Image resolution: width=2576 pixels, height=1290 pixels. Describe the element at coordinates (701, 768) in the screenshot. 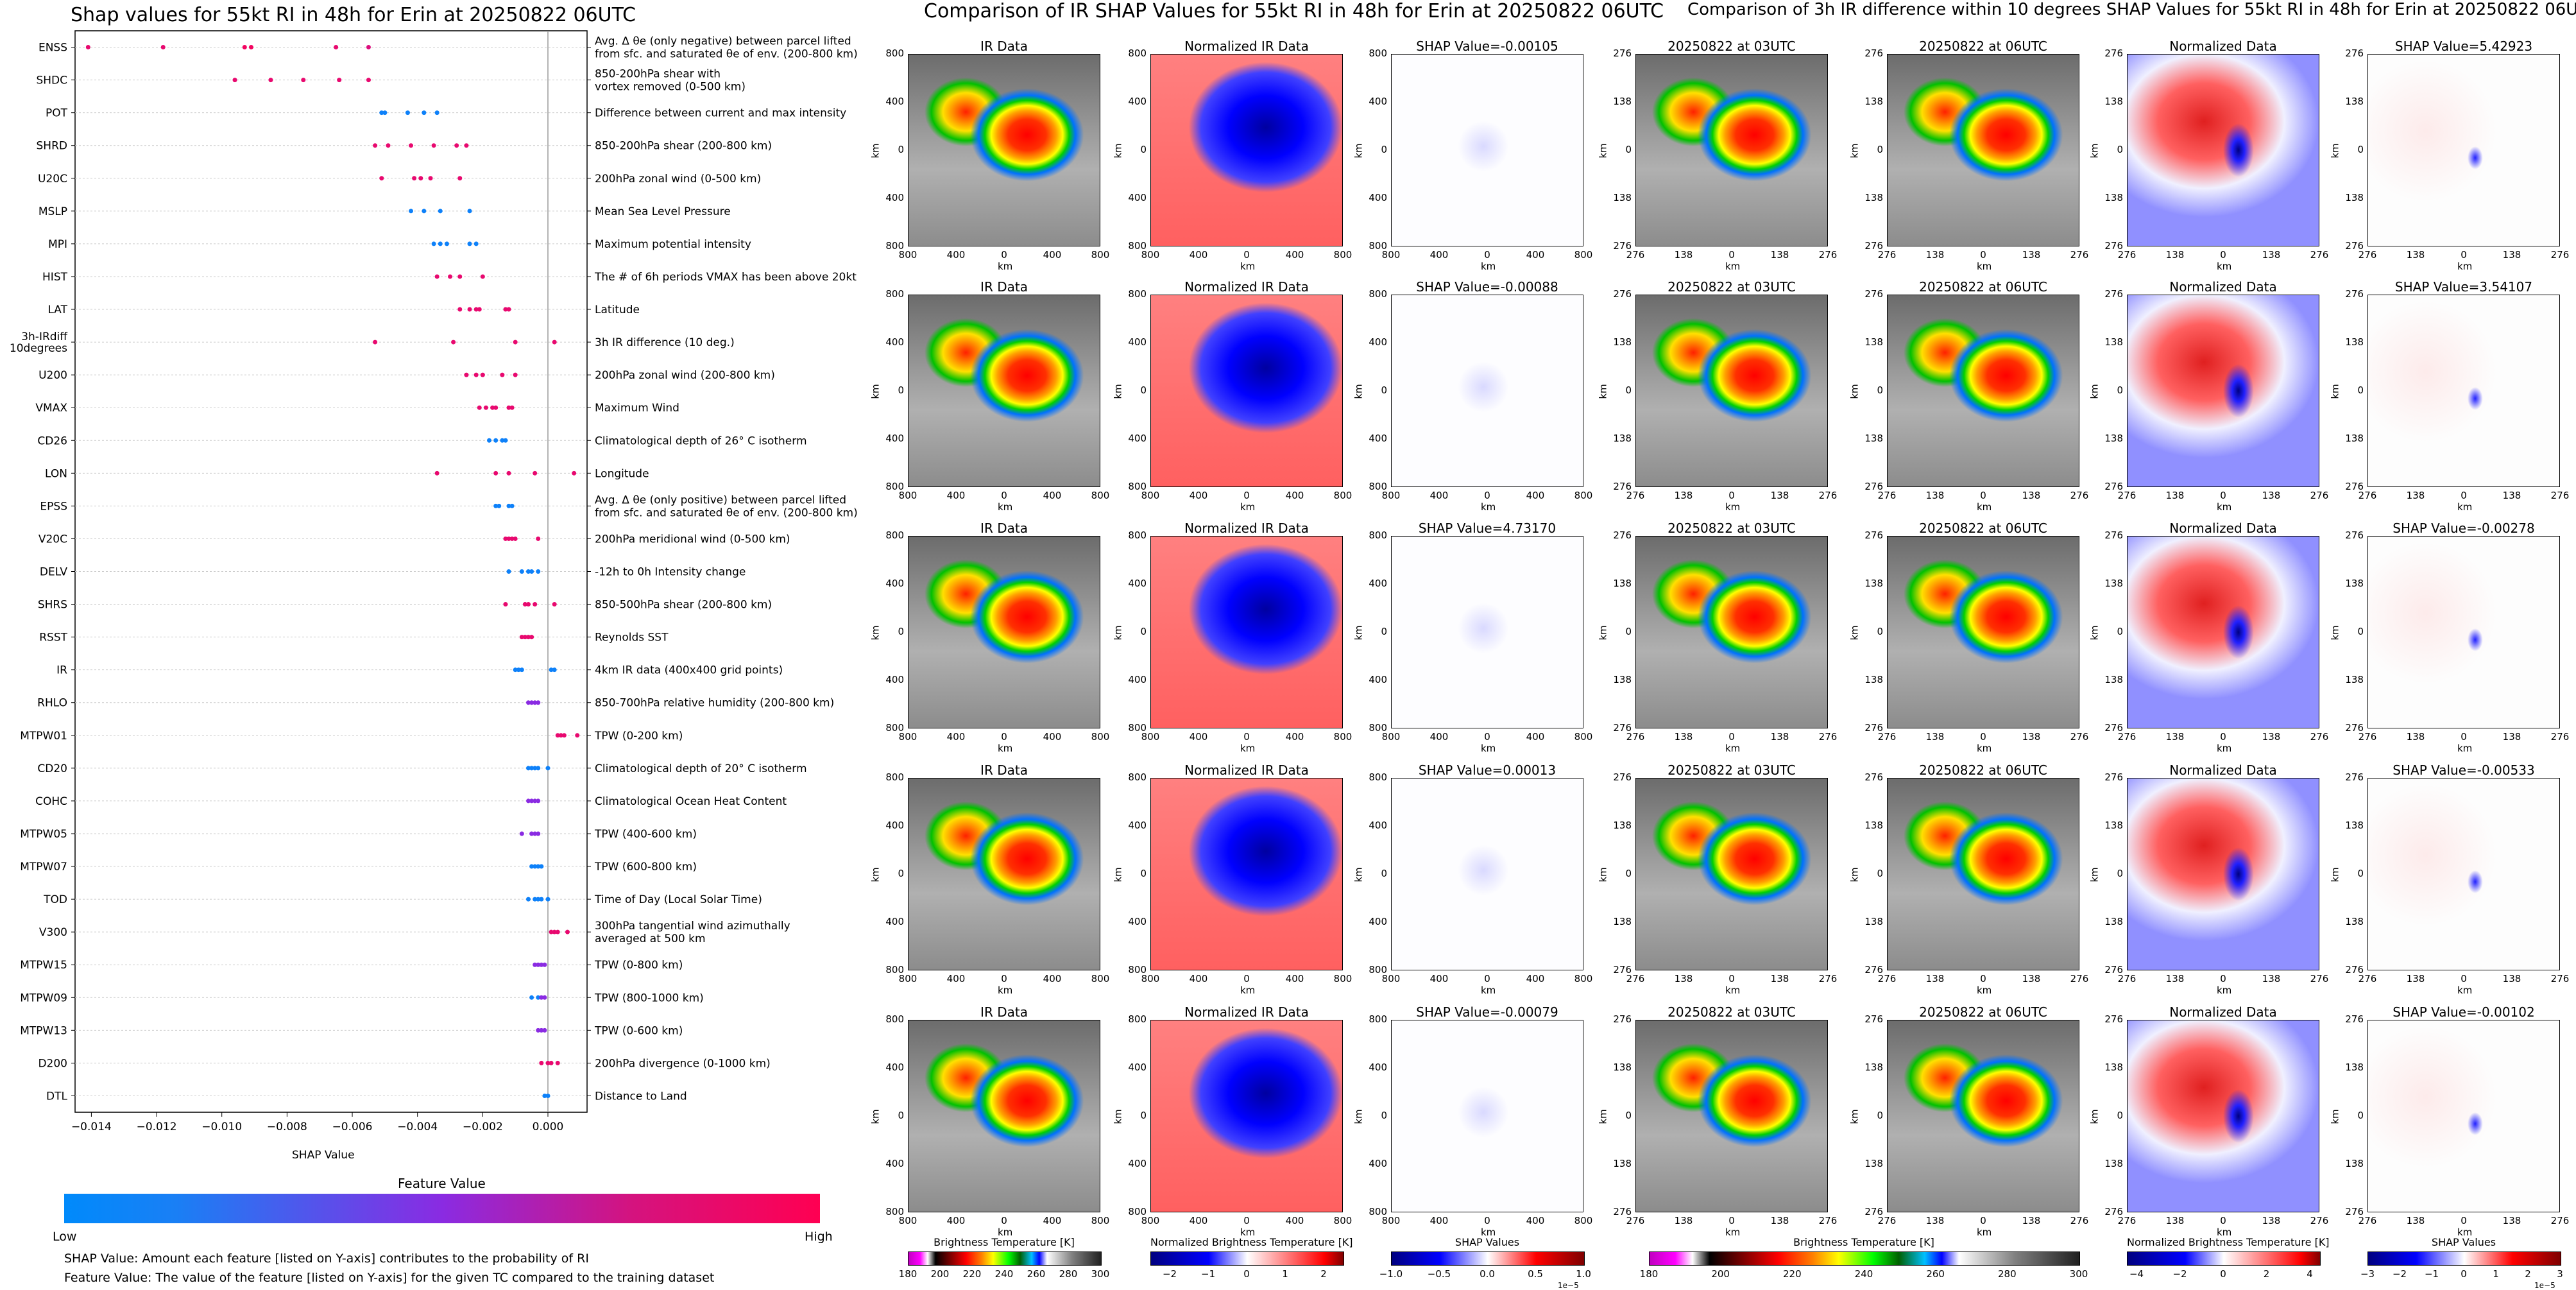

I see `feature-description: Climatological depth of 20° C isotherm` at that location.